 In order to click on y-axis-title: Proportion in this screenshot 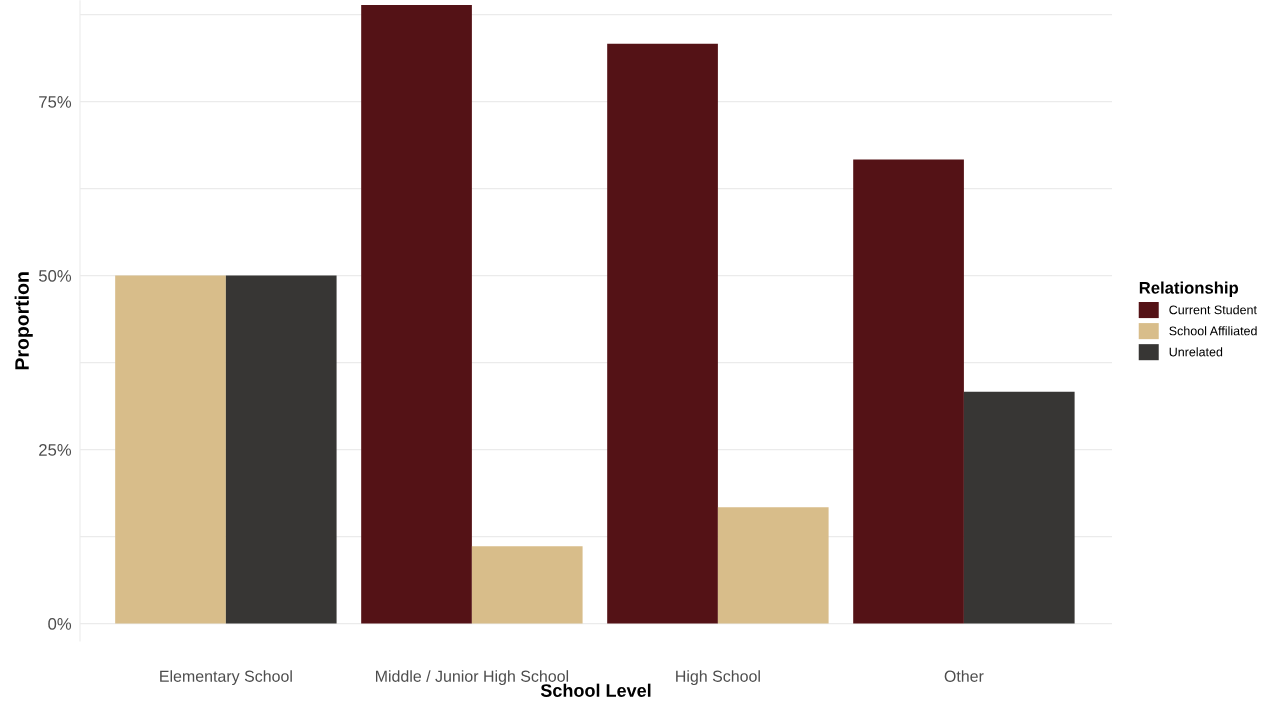, I will do `click(23, 321)`.